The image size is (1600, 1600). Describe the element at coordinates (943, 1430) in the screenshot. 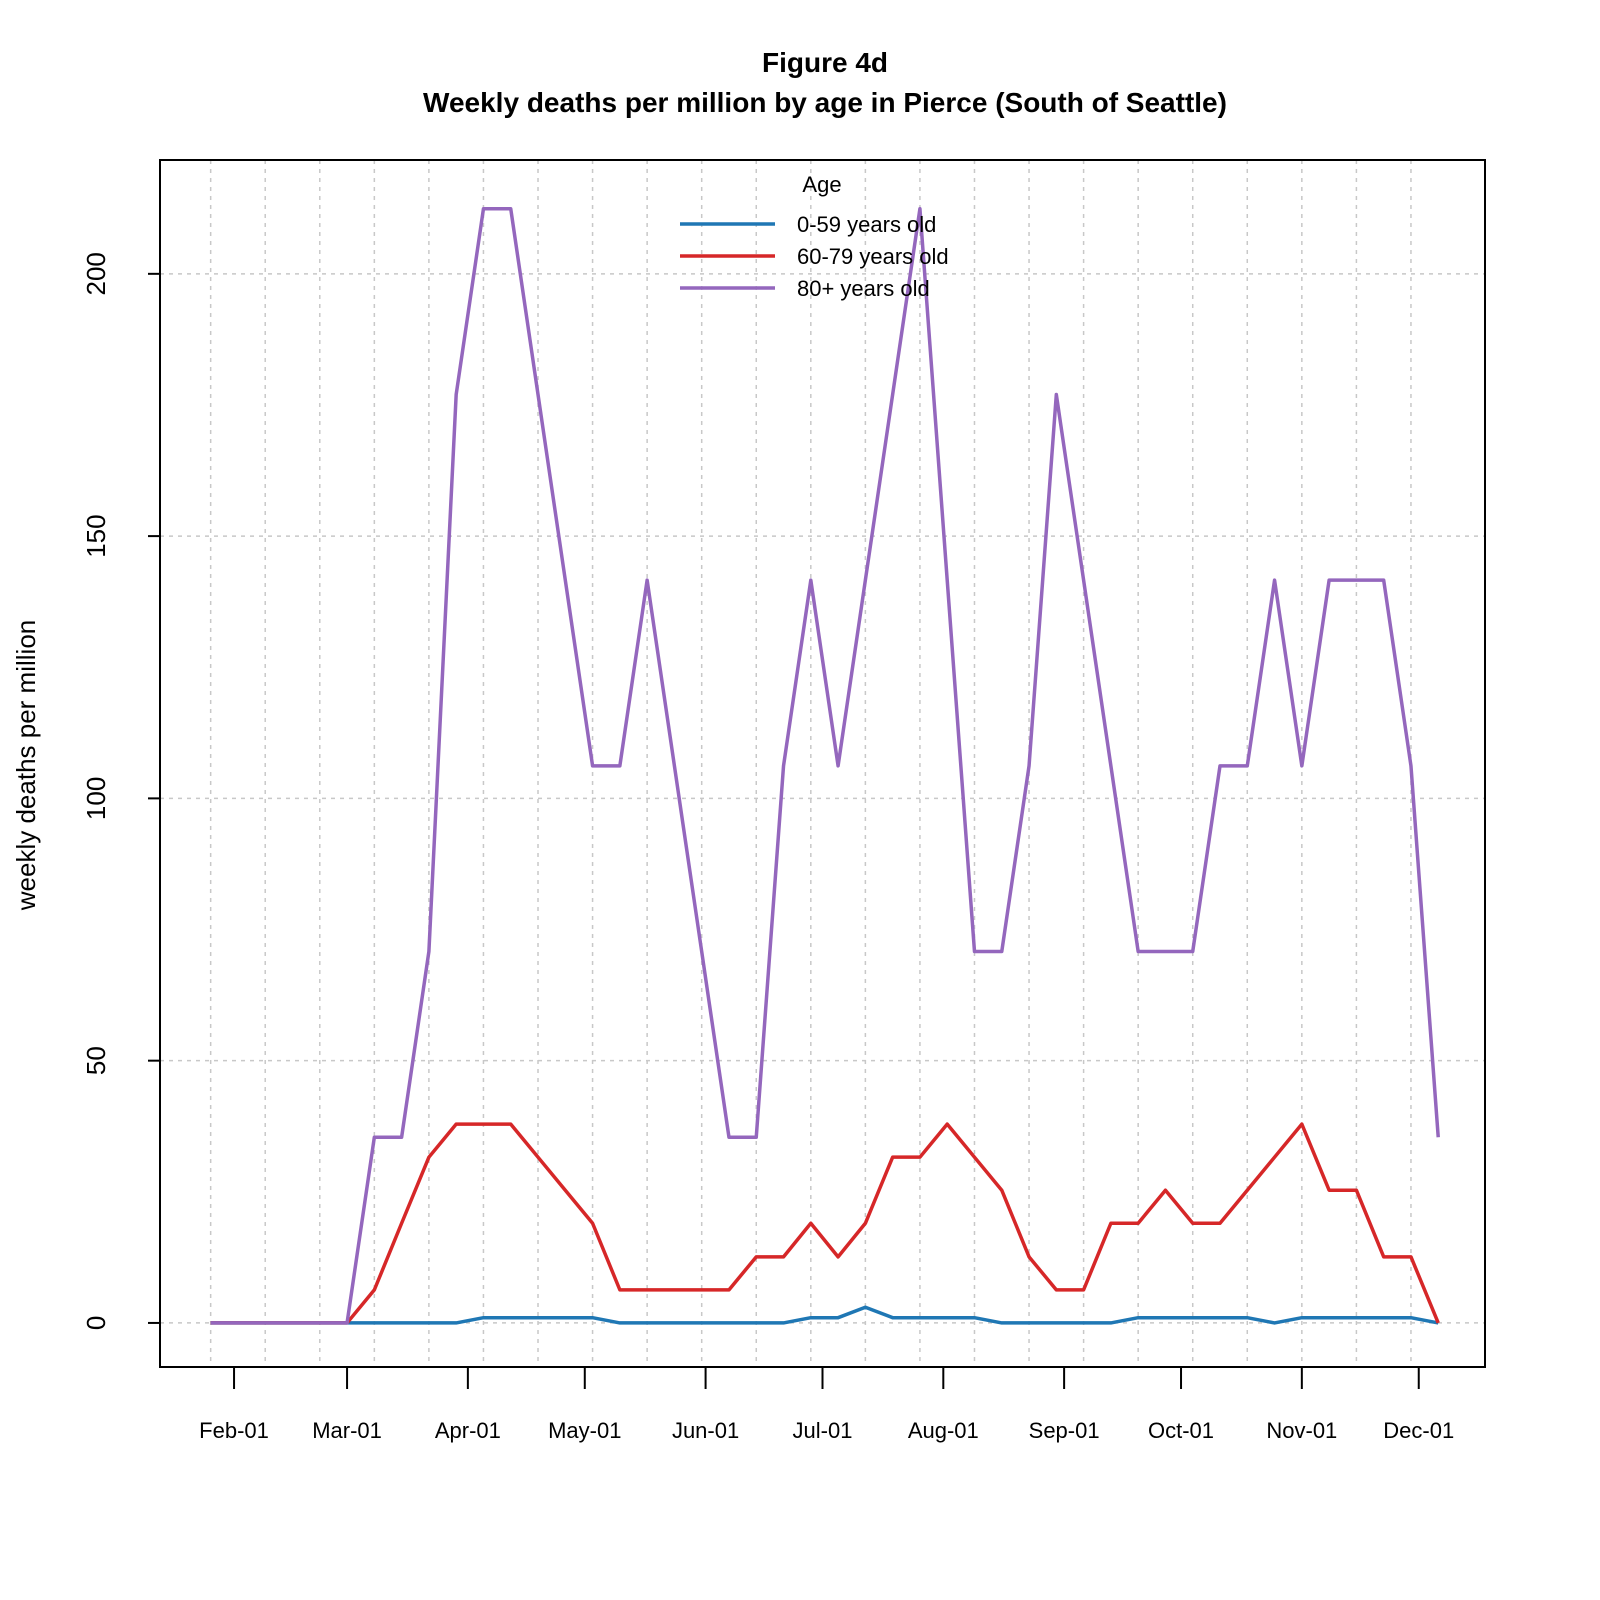

I see `x-tick-label: Aug-01` at that location.